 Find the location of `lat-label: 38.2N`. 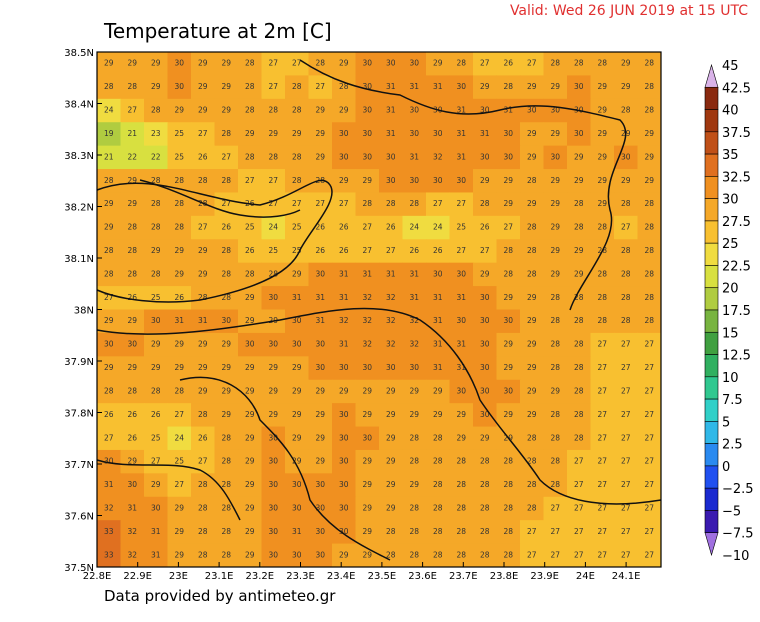

lat-label: 38.2N is located at coordinates (79, 208).